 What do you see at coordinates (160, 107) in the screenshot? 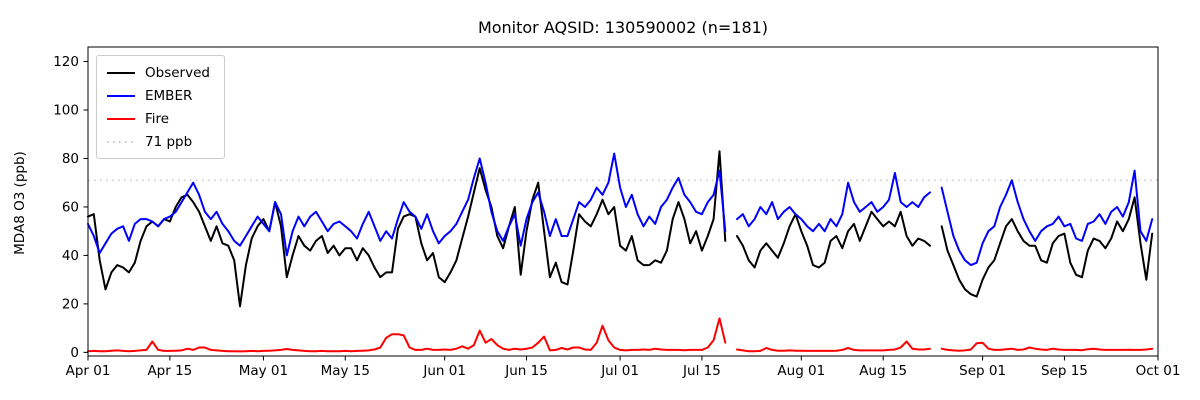
I see `legend: Observed EMBER Fire 71 ppb` at bounding box center [160, 107].